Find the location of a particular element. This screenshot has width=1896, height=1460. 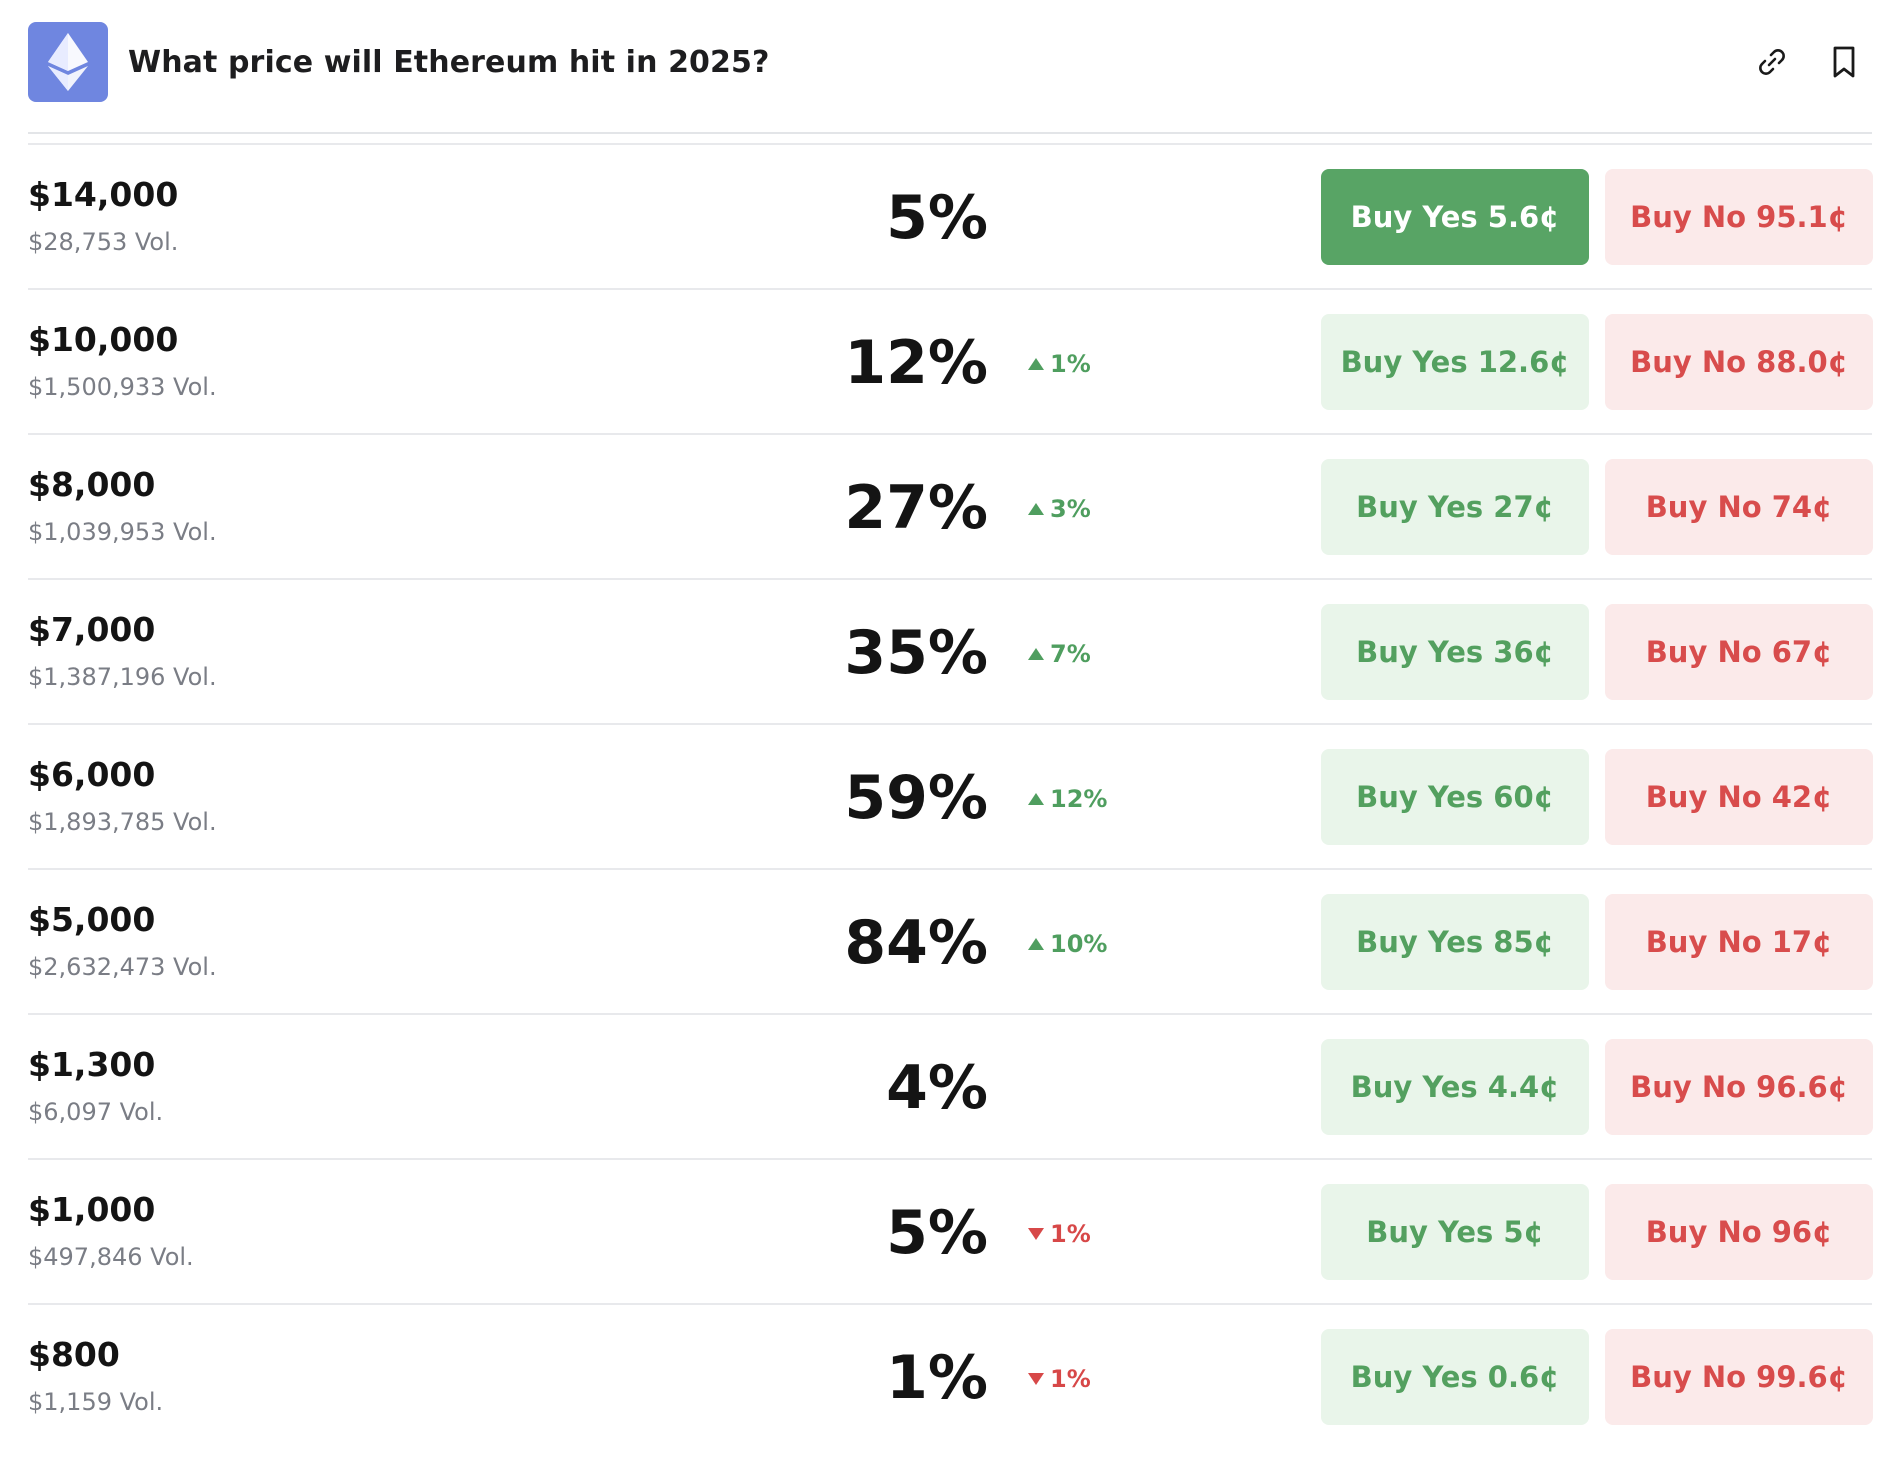

buy-no-button: Buy No 96.6¢ is located at coordinates (1739, 1087).